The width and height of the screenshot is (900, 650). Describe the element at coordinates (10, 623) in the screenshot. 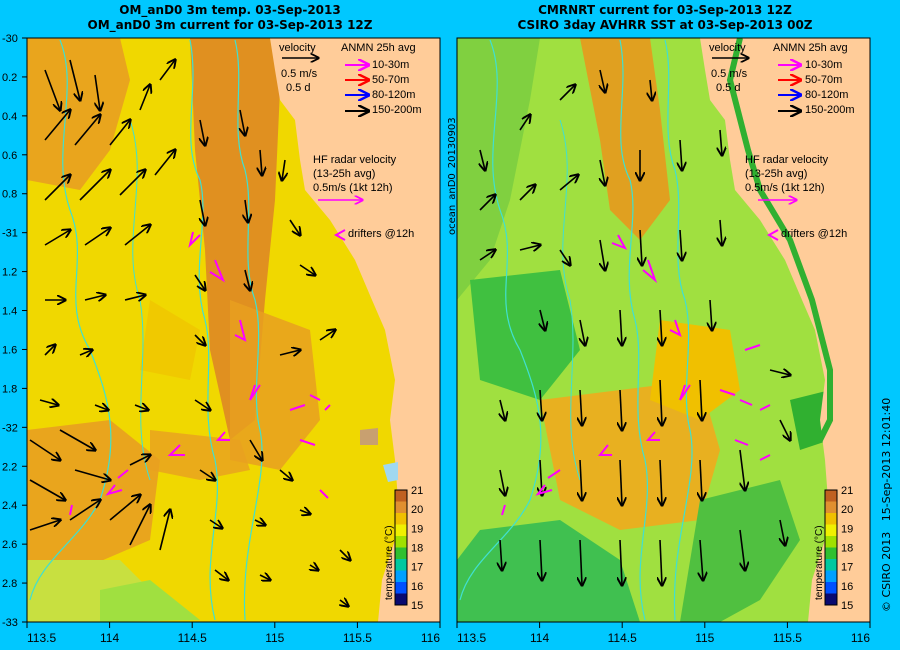

I see `y-tick-label: -33` at that location.